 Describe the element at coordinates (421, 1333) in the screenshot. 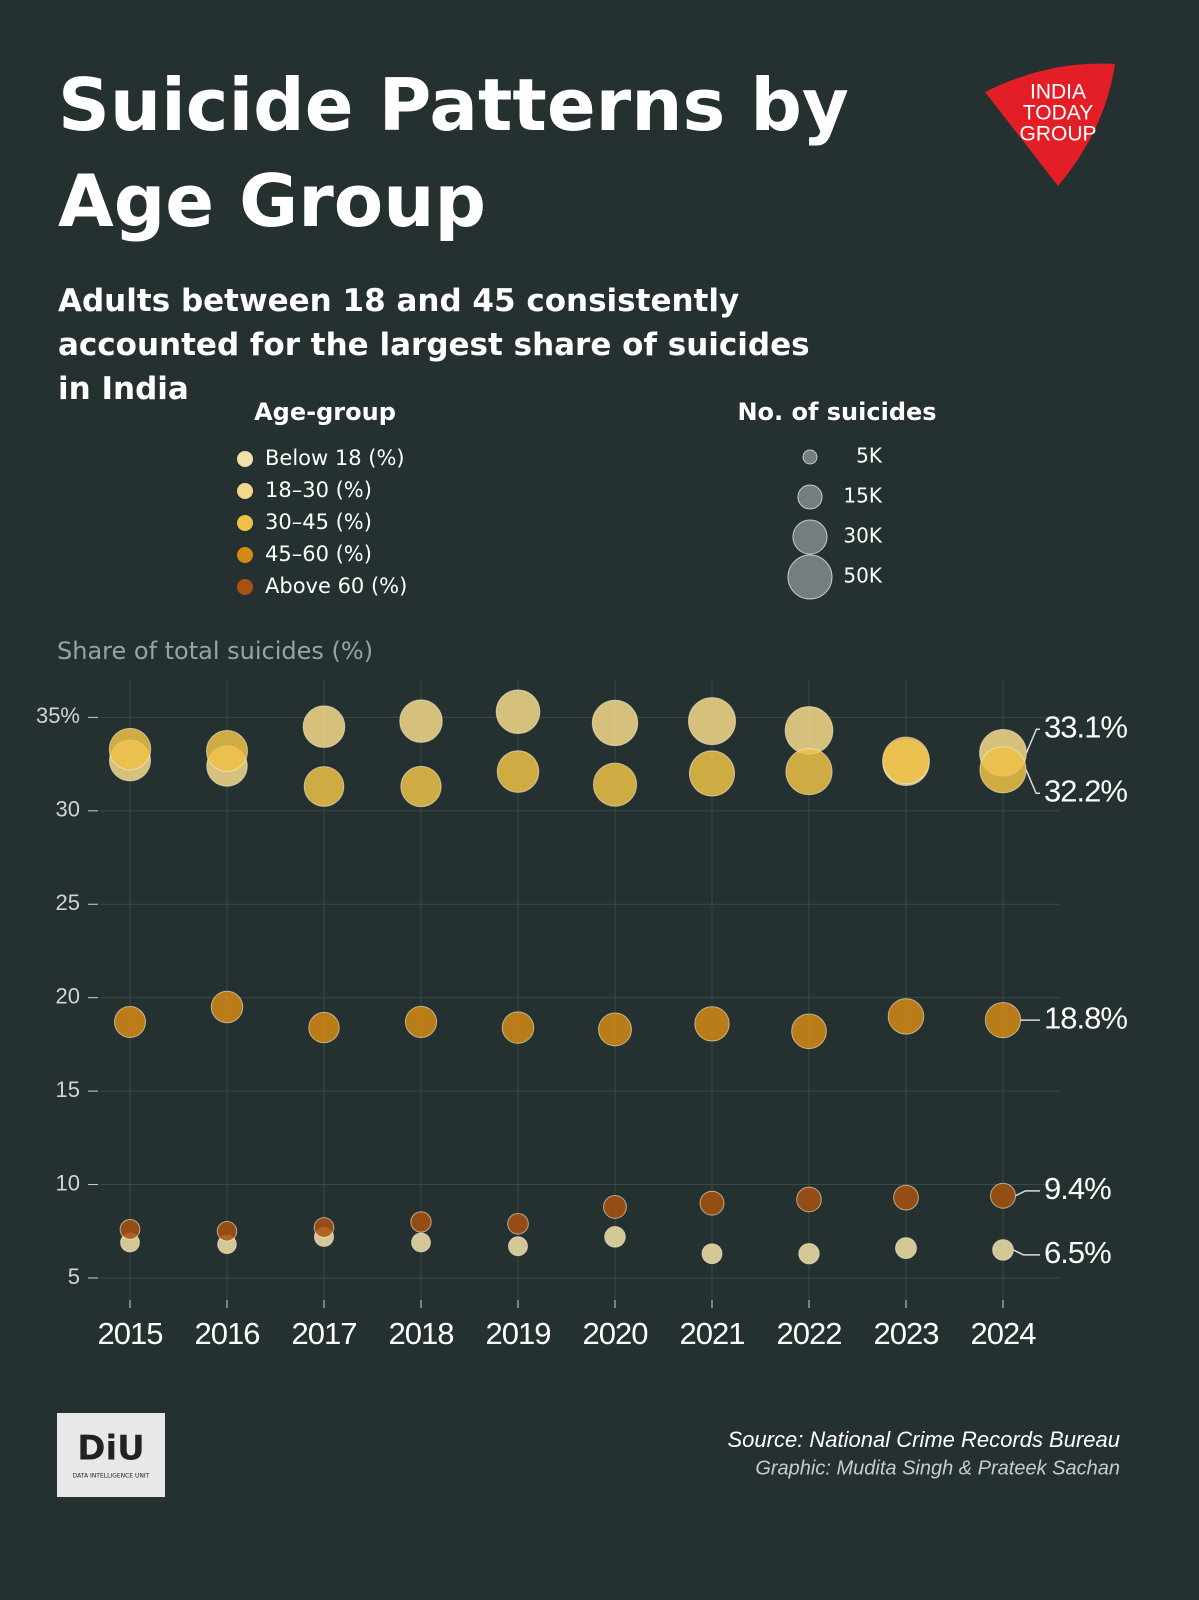

I see `x-tick-label: 2018` at that location.